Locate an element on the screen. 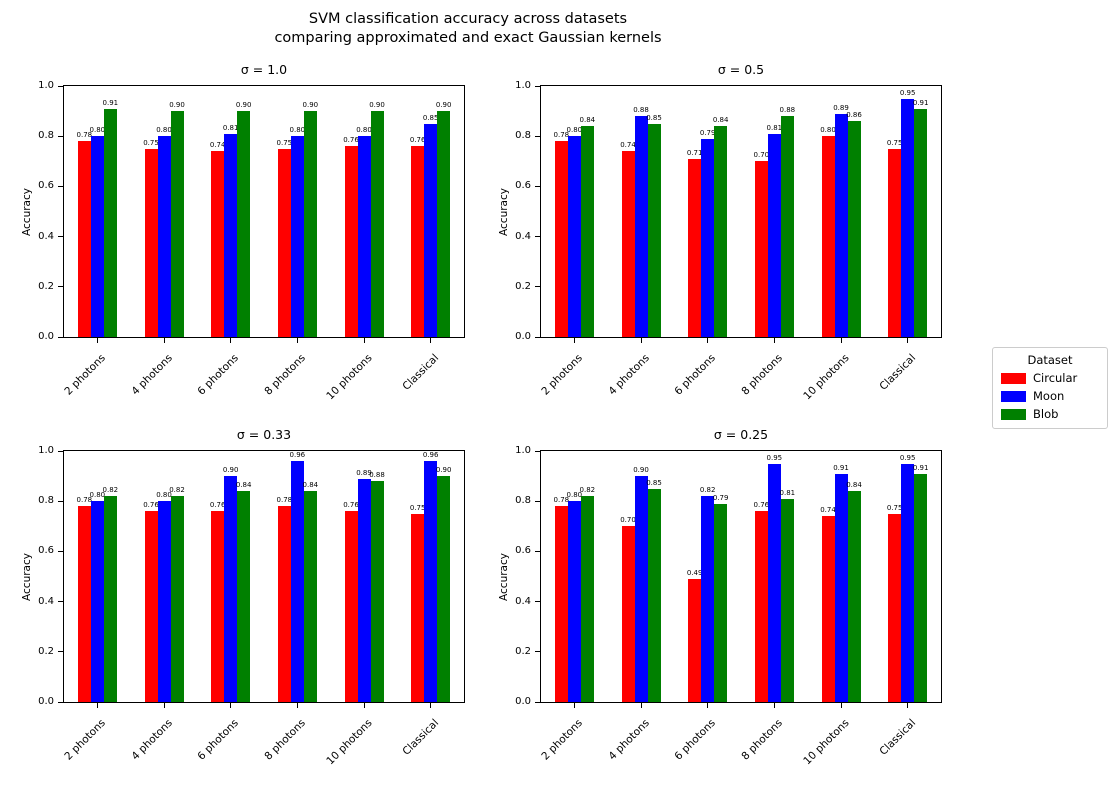  bar-blob-classical is located at coordinates (444, 224).